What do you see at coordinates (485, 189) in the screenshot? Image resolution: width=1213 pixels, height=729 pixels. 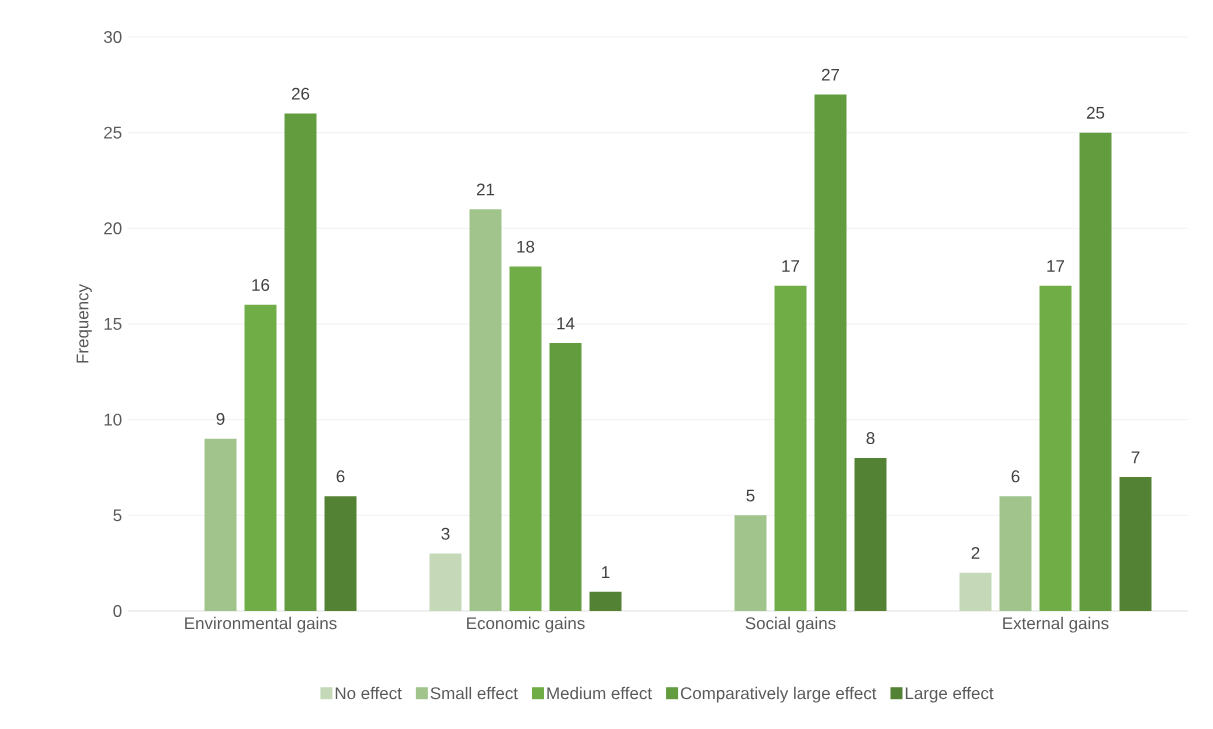 I see `data-label: 21` at bounding box center [485, 189].